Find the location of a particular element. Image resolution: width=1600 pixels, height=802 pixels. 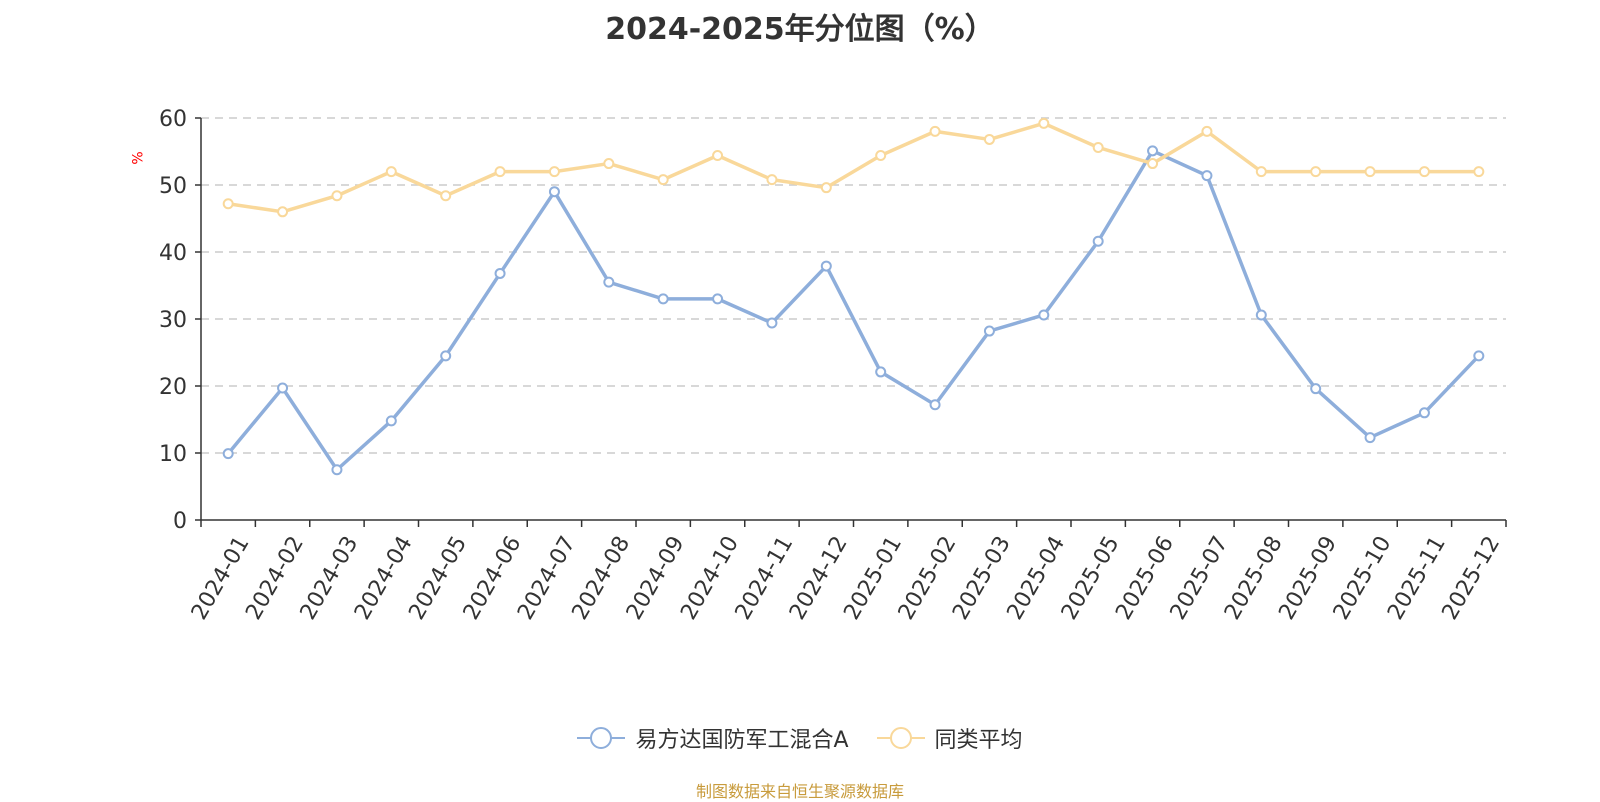

legend-item-fund: 易方达国防军工混合A is located at coordinates (713, 738).